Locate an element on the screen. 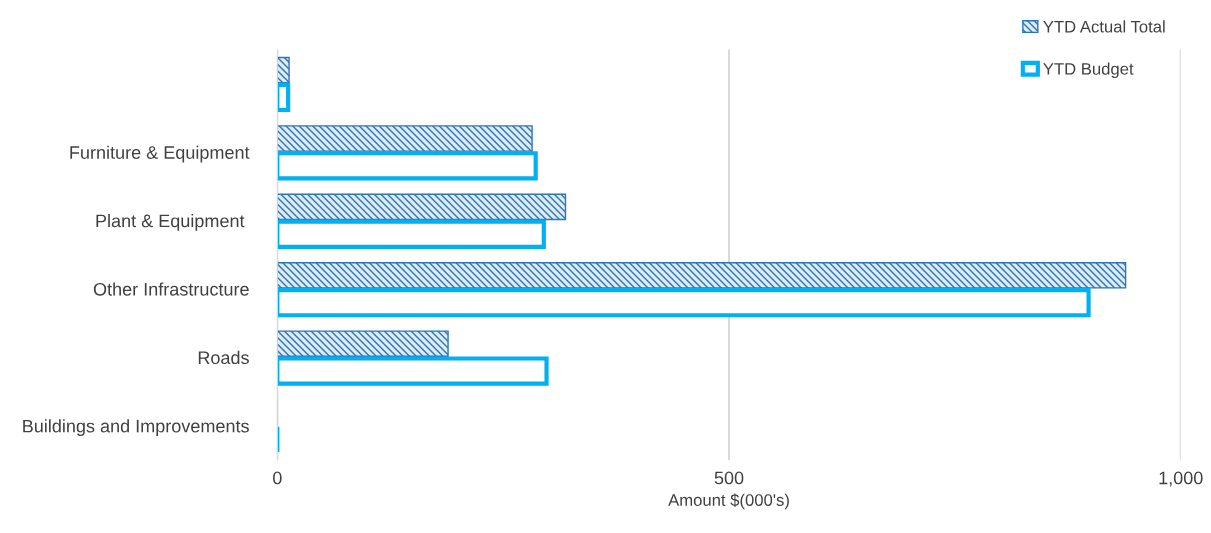 This screenshot has height=533, width=1211. x-axis-title: Amount $(000's) is located at coordinates (728, 501).